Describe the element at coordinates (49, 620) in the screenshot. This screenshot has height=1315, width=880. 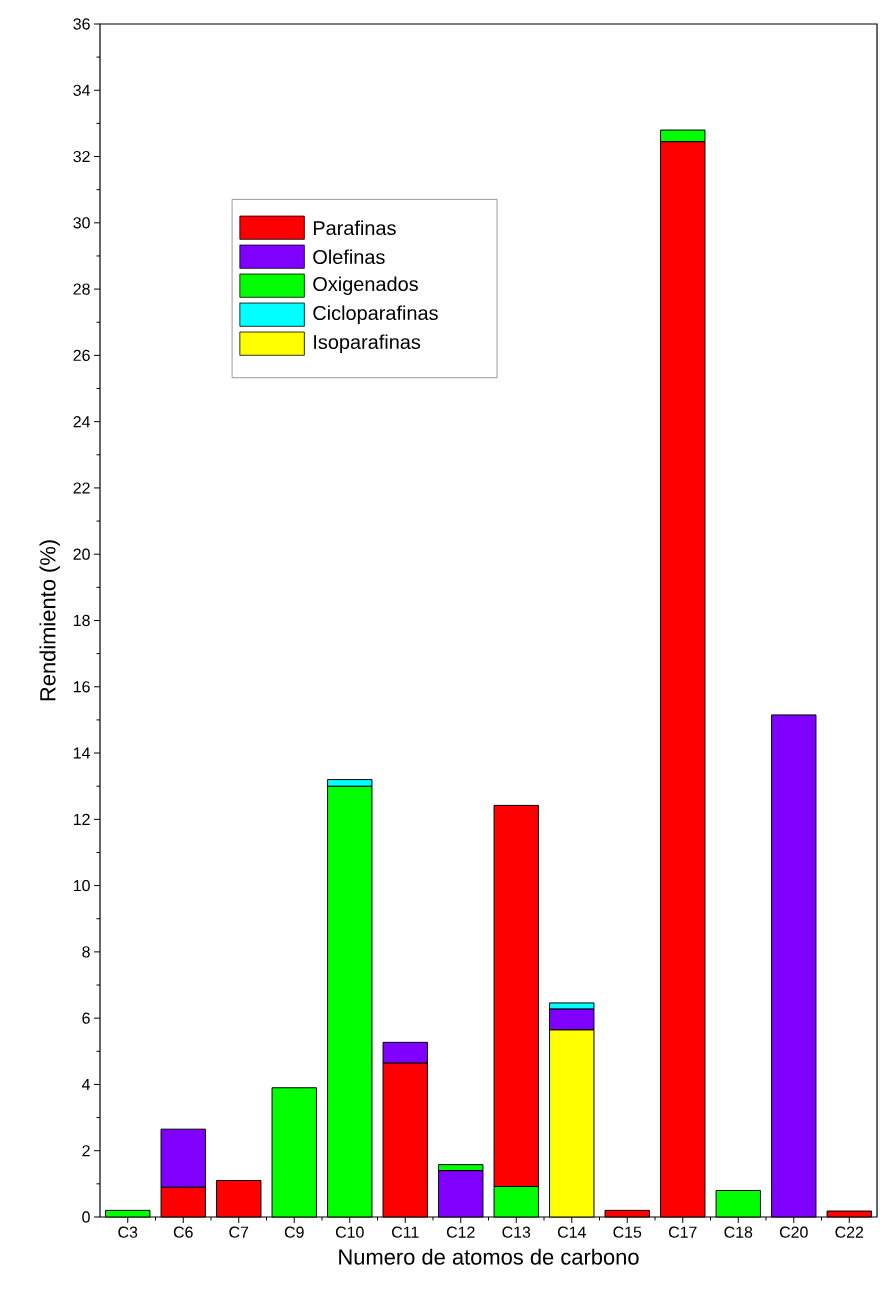
I see `y-axis-title: Rendimiento (%)` at that location.